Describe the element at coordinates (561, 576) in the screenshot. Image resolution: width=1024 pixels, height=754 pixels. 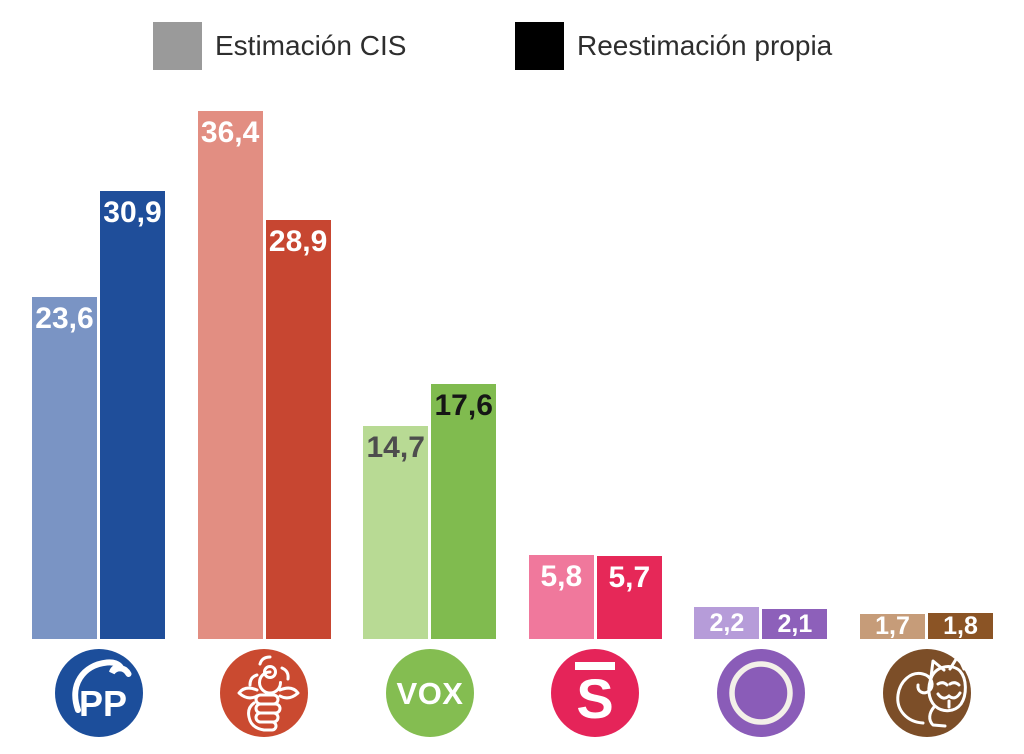
I see `value-label-sumar-cis: 5,8` at that location.